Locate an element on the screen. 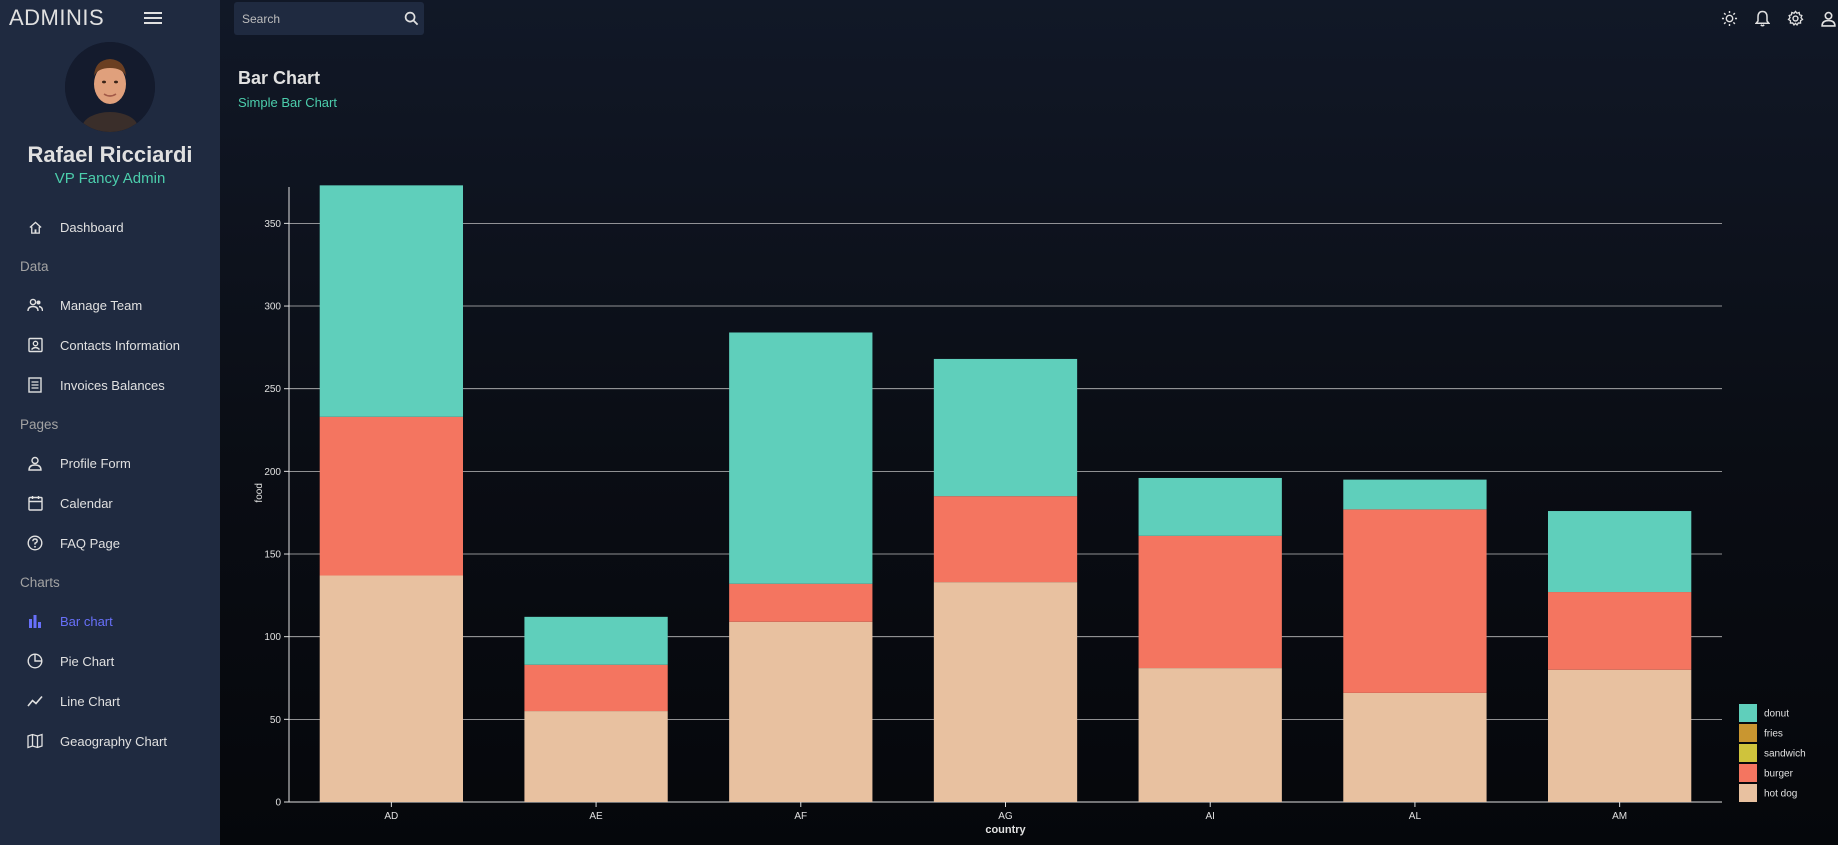 This screenshot has width=1838, height=845. avatar-image is located at coordinates (110, 87).